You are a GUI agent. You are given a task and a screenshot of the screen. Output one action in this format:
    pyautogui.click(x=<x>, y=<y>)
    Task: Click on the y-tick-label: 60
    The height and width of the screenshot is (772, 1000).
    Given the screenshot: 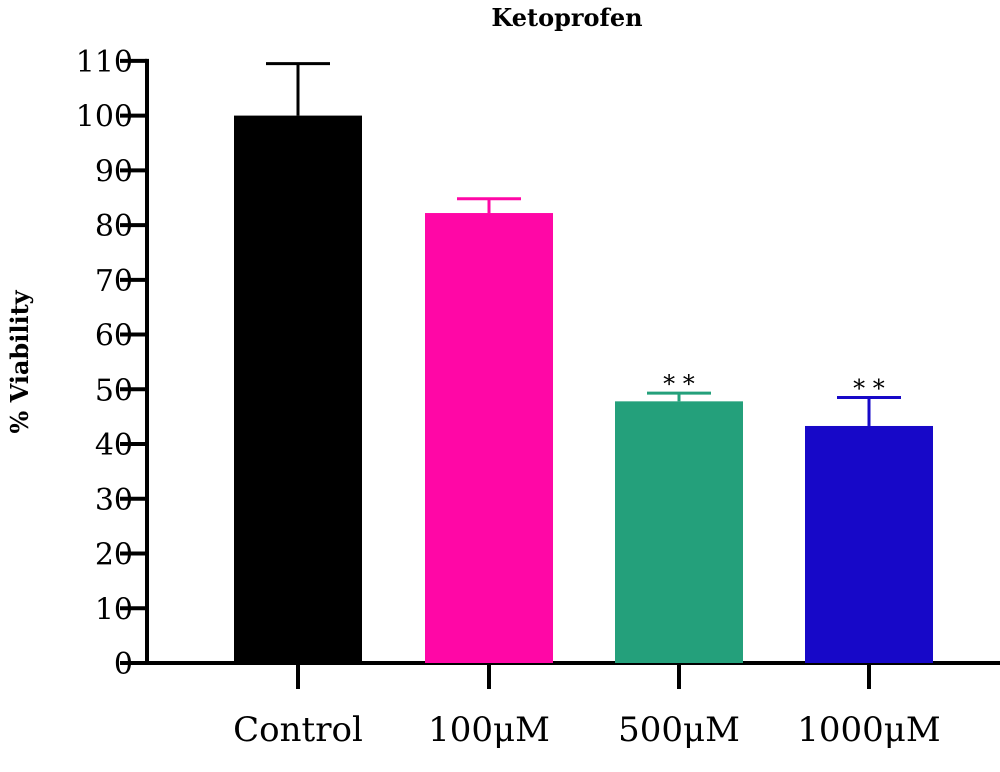 What is the action you would take?
    pyautogui.click(x=114, y=336)
    